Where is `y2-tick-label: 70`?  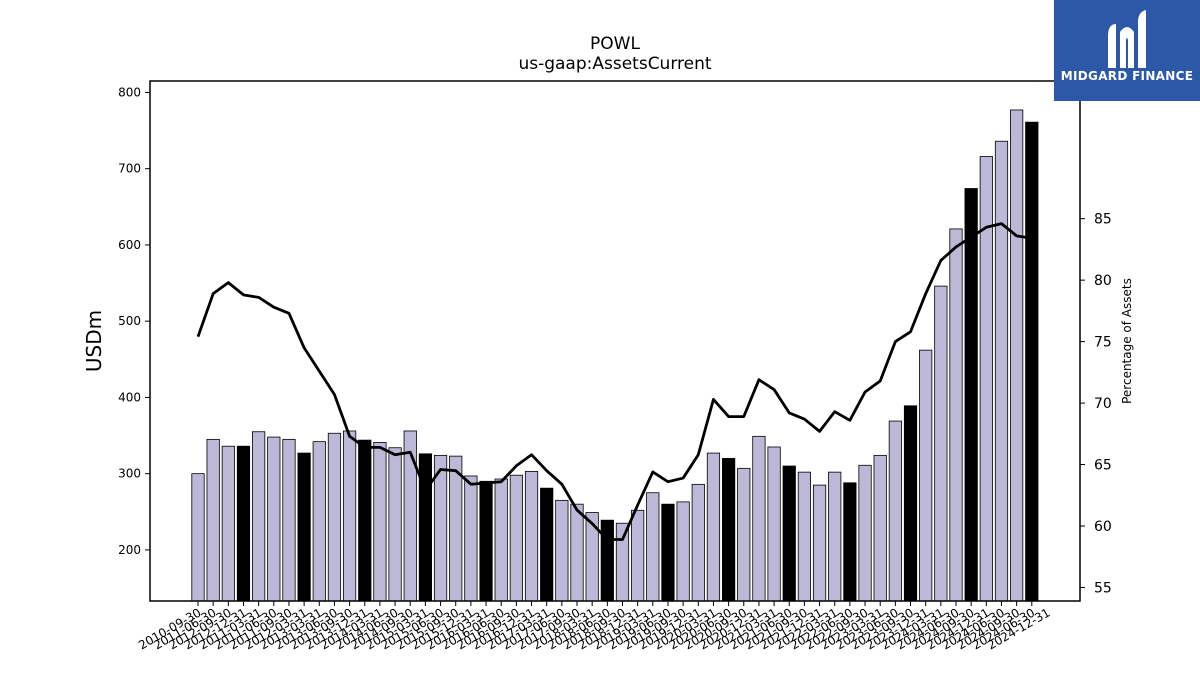
y2-tick-label: 70 is located at coordinates (1103, 404).